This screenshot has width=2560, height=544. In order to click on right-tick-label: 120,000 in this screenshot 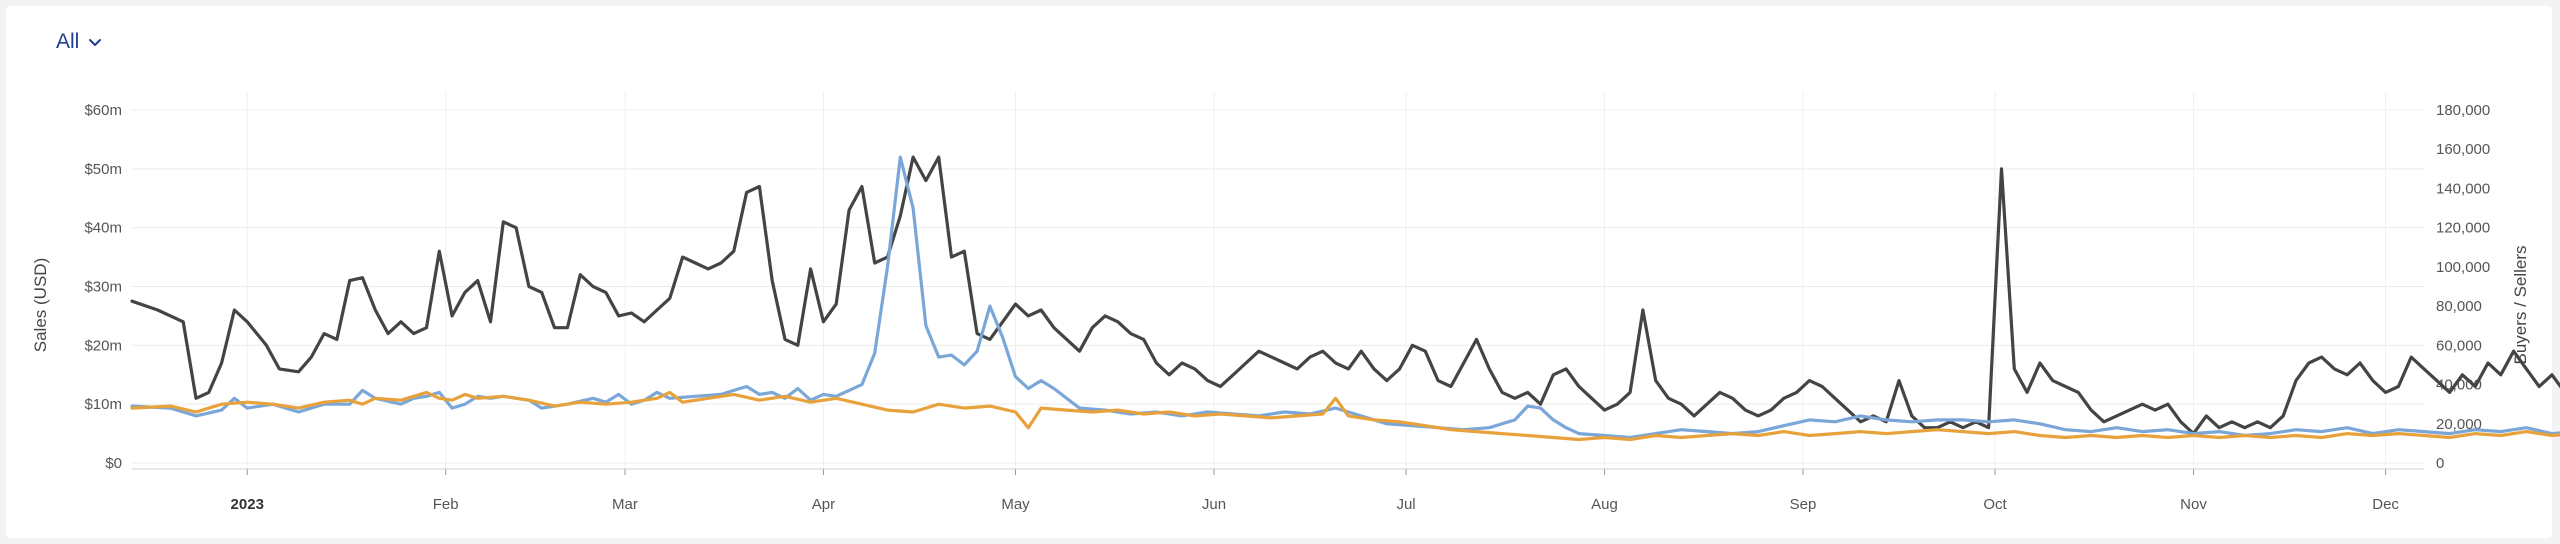, I will do `click(2463, 228)`.